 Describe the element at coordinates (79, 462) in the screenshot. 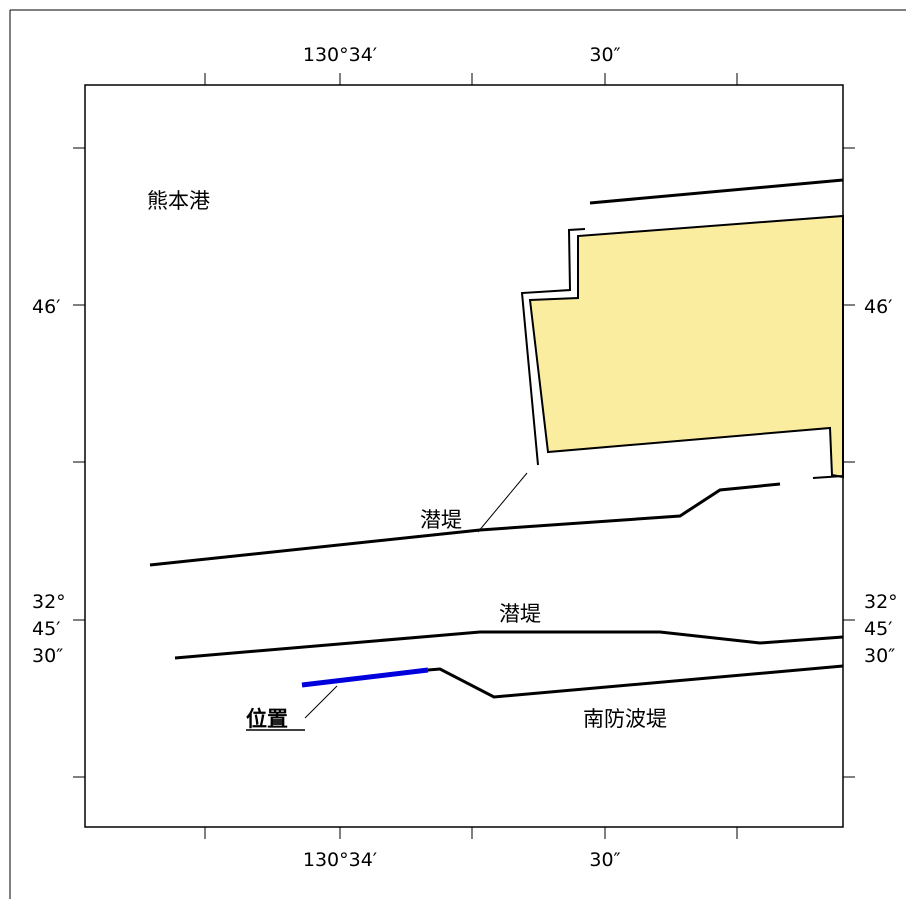

I see `left-ticks` at that location.